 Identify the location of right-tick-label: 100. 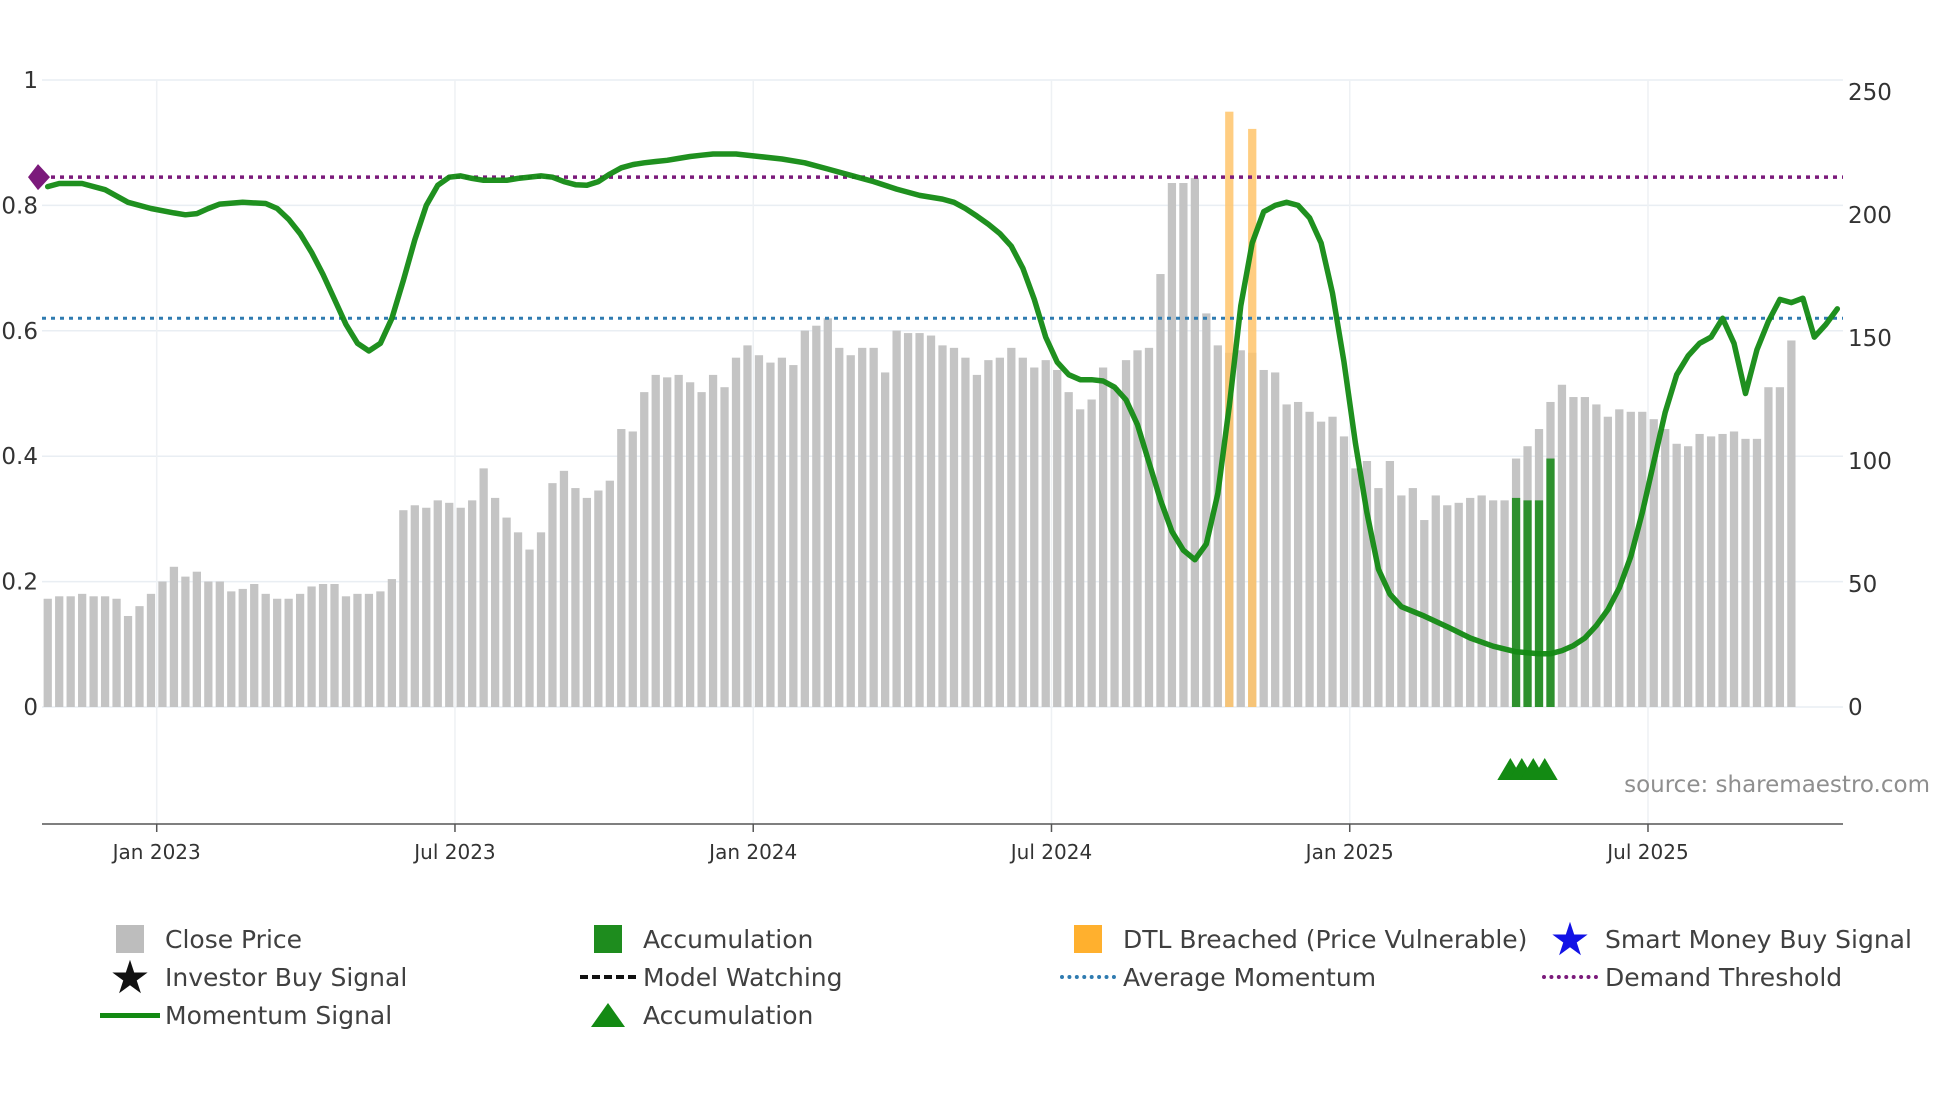
(1870, 462).